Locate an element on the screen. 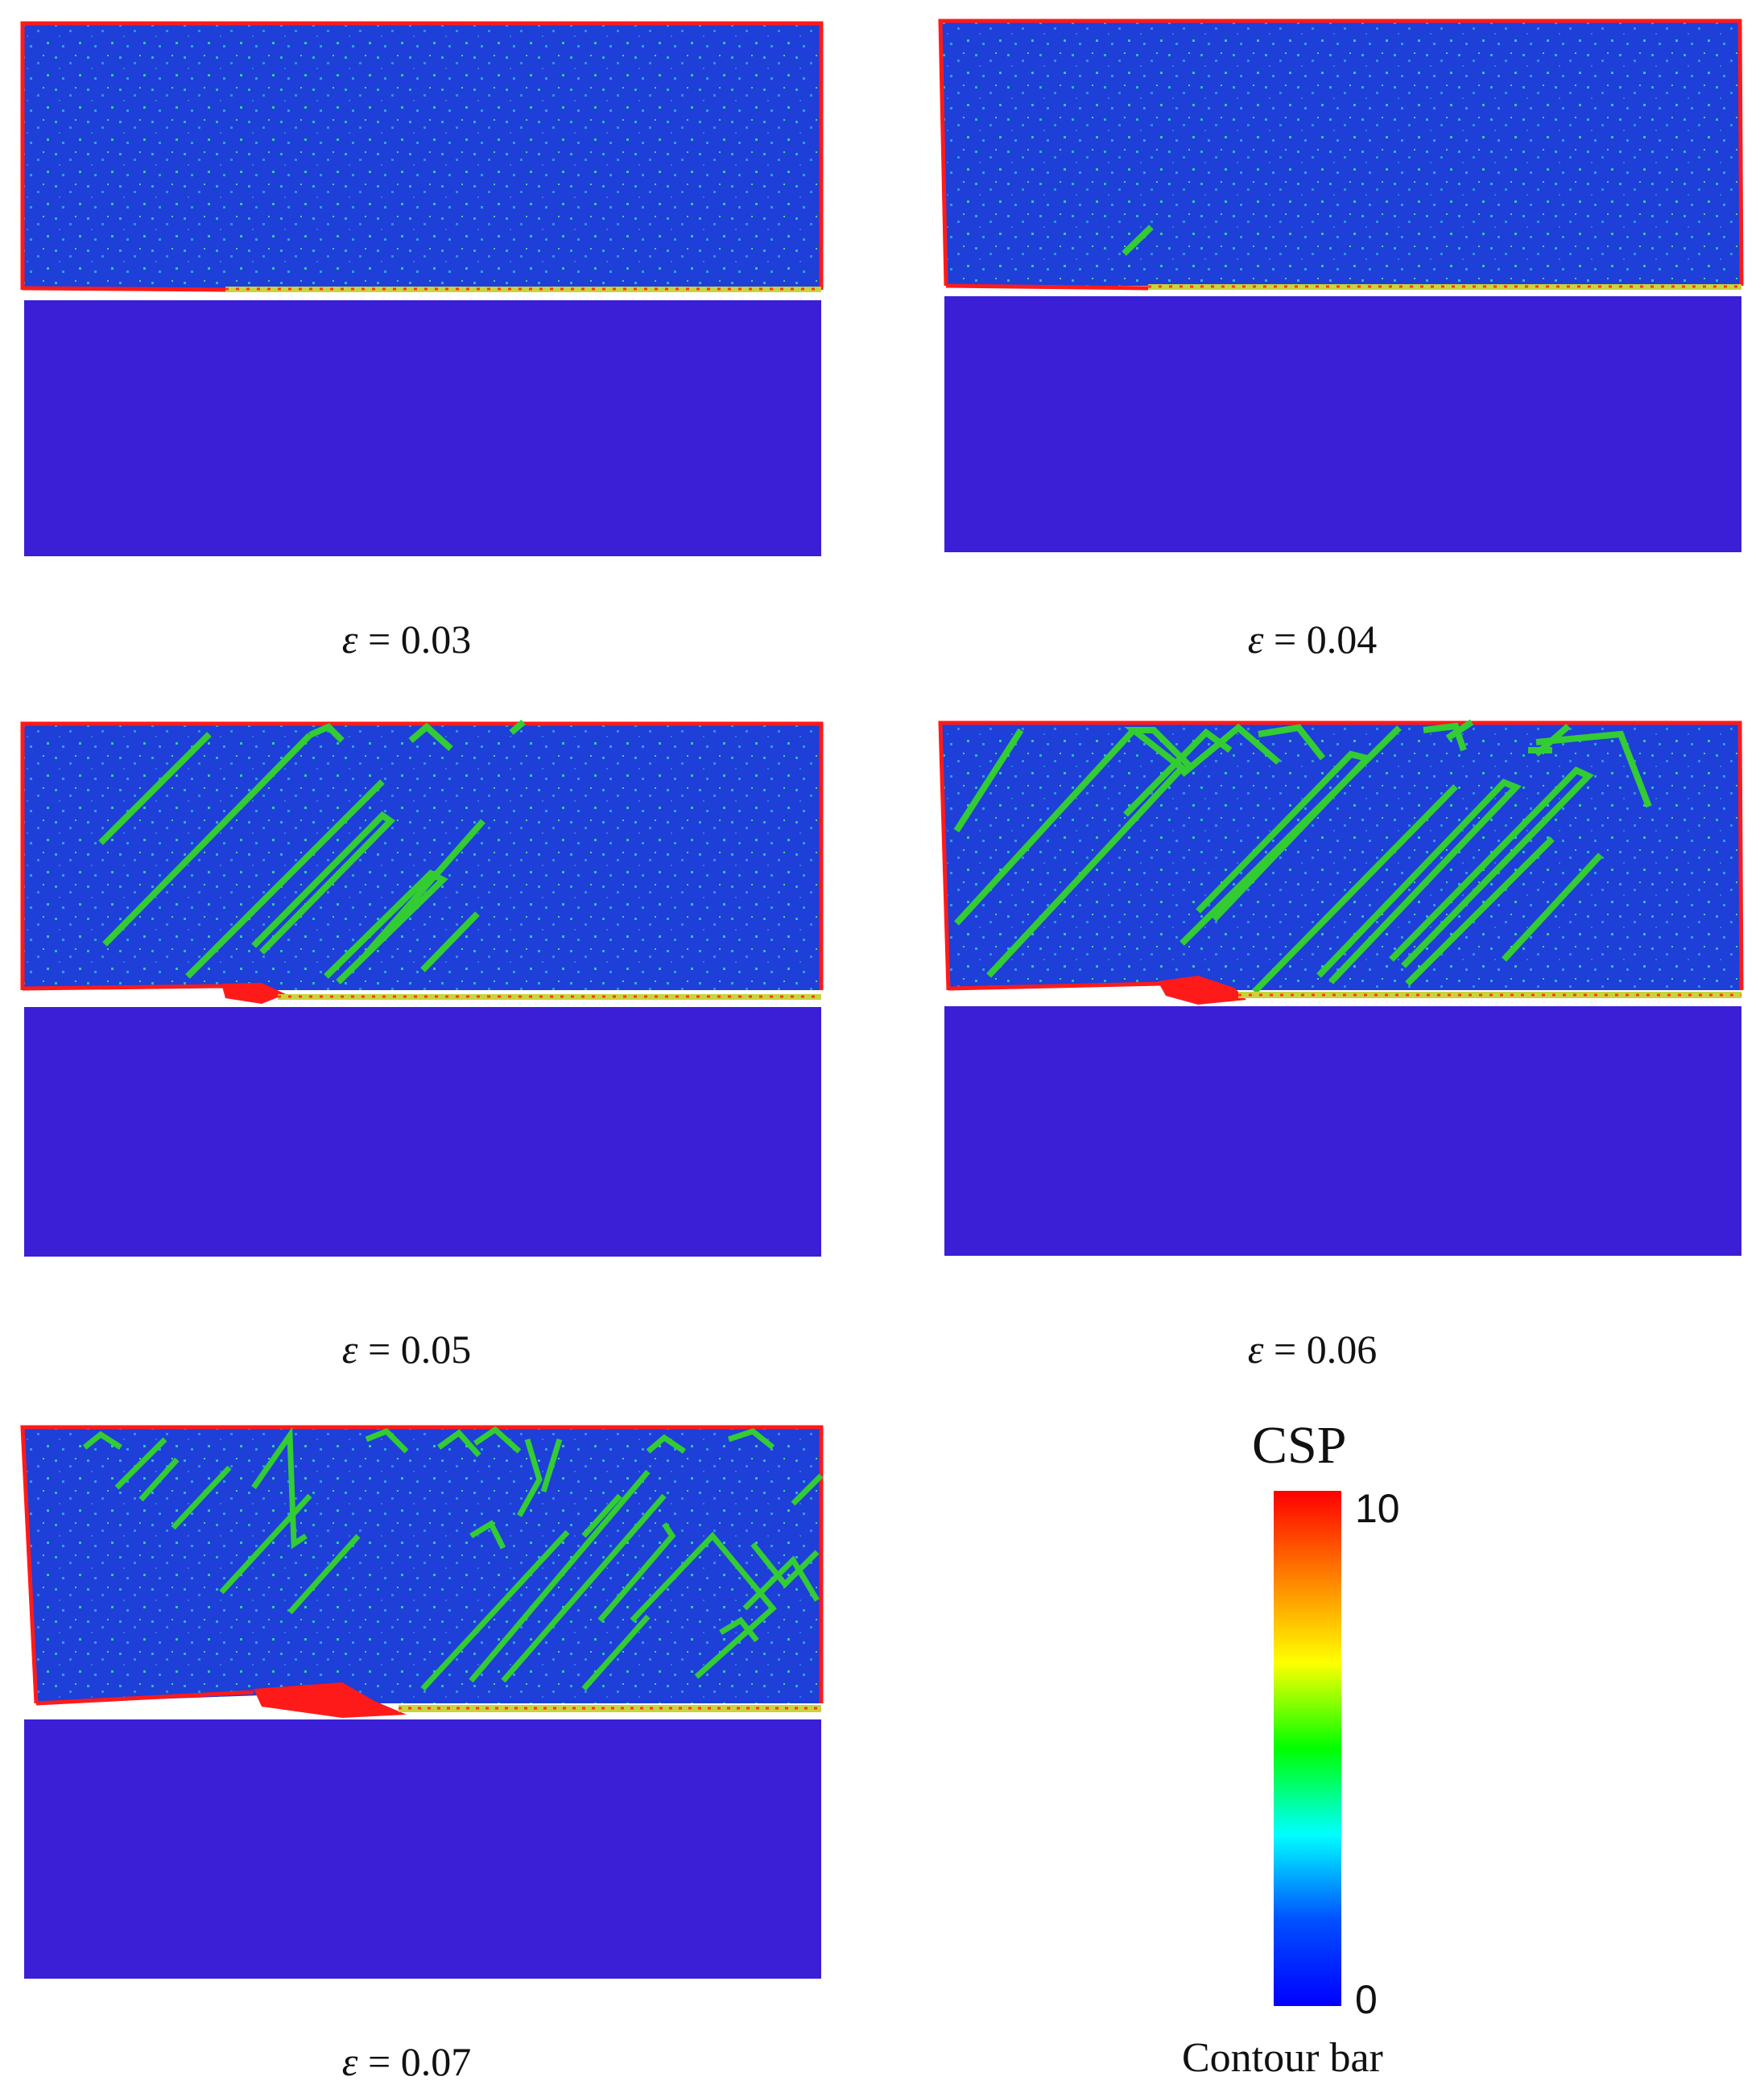 This screenshot has height=2097, width=1764. strain-value: = 0.03 is located at coordinates (420, 639).